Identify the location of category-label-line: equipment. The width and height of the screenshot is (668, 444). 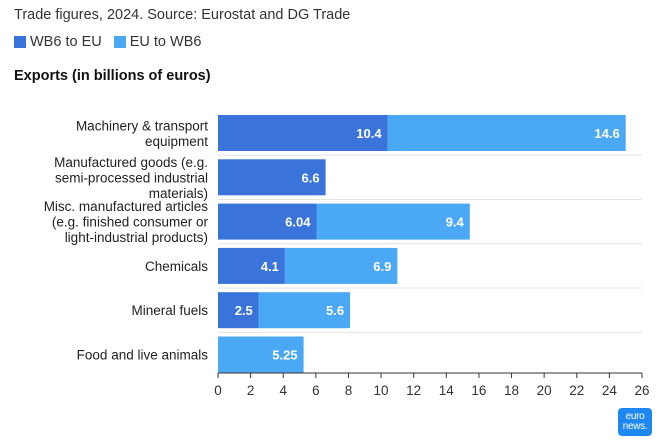
(176, 141).